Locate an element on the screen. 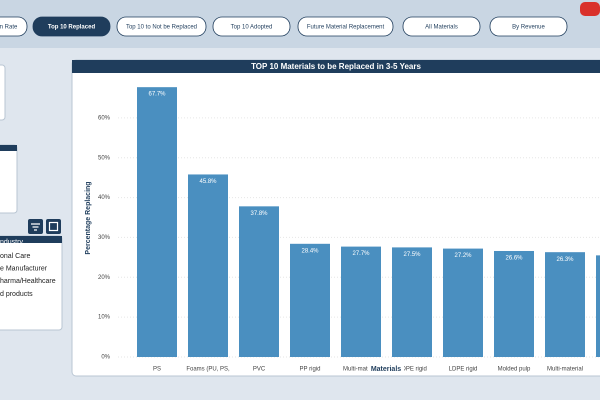 The width and height of the screenshot is (600, 400). x-tick-label: HDPE rigid is located at coordinates (412, 370).